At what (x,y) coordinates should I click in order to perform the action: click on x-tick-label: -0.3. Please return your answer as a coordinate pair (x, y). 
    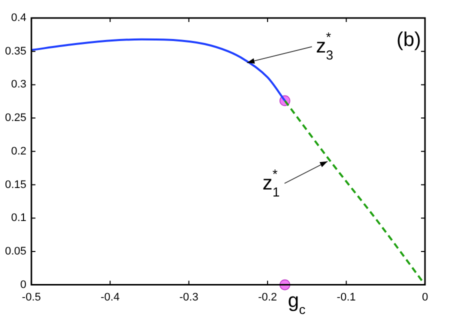
    Looking at the image, I should click on (188, 297).